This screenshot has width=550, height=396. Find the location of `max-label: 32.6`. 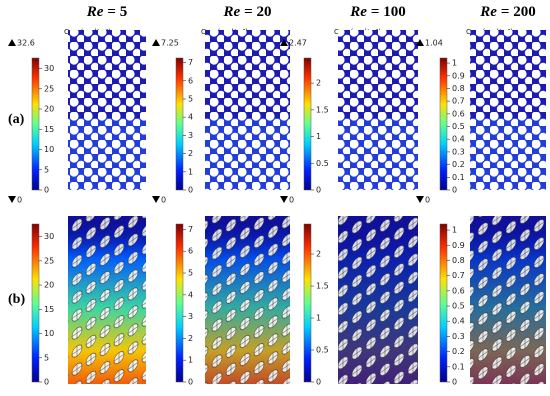

max-label: 32.6 is located at coordinates (26, 43).